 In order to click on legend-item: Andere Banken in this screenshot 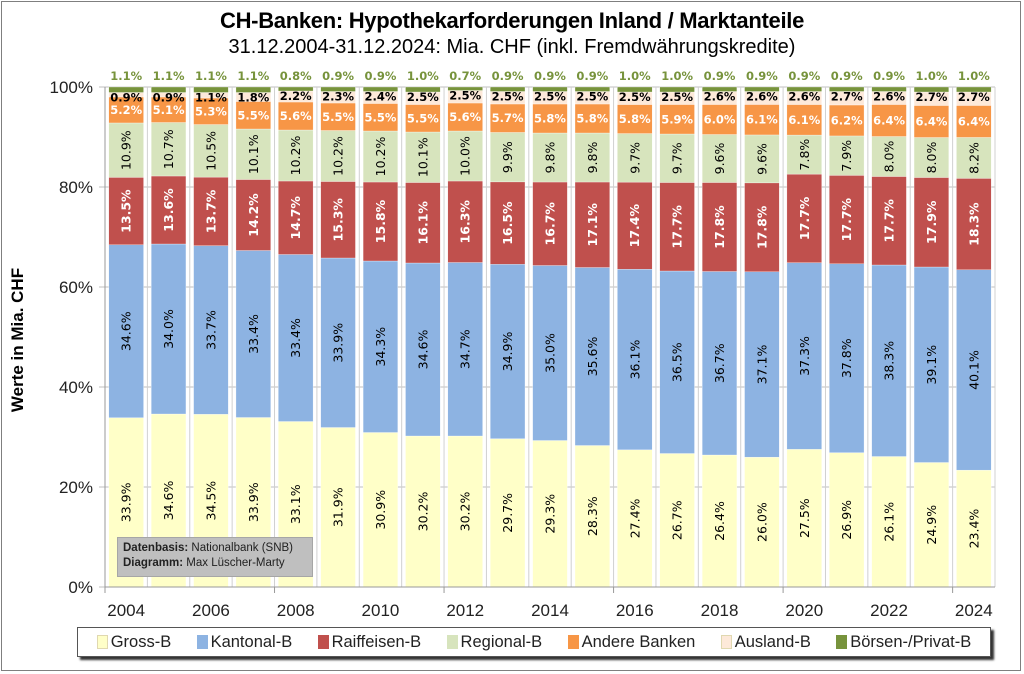, I will do `click(631, 642)`.